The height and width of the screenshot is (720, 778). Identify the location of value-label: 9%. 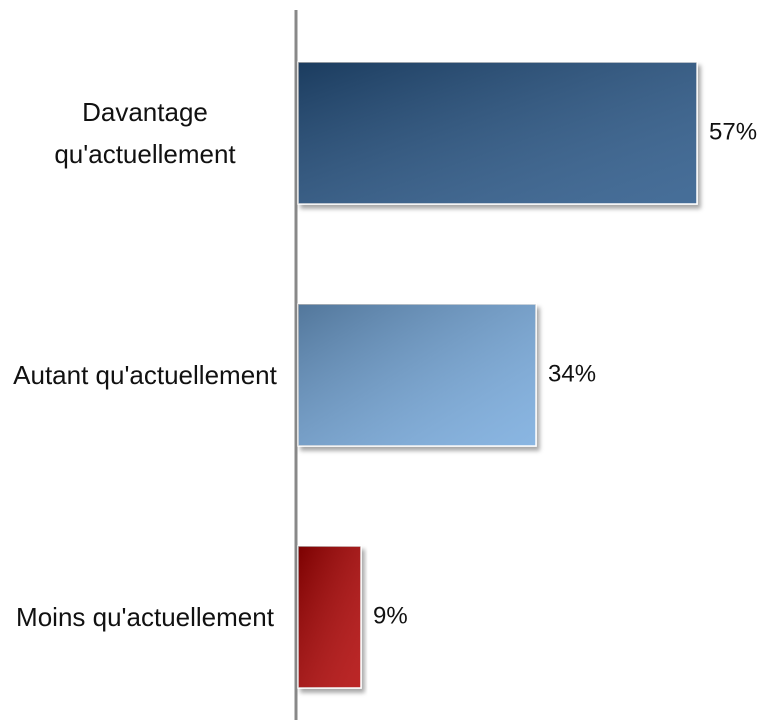
(390, 615).